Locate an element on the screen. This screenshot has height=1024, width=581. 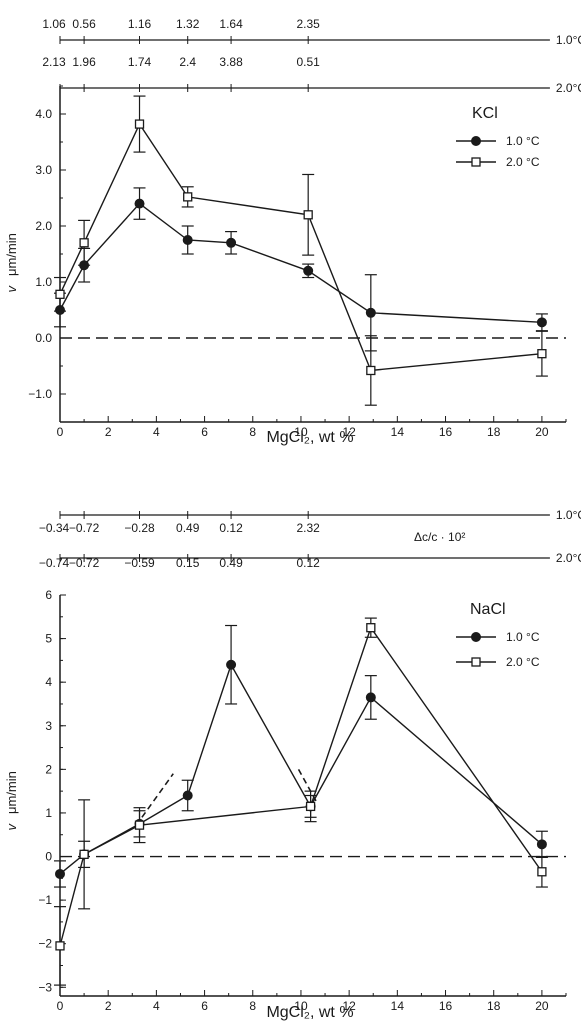
y-tick-label: 3.0 is located at coordinates (43, 170).